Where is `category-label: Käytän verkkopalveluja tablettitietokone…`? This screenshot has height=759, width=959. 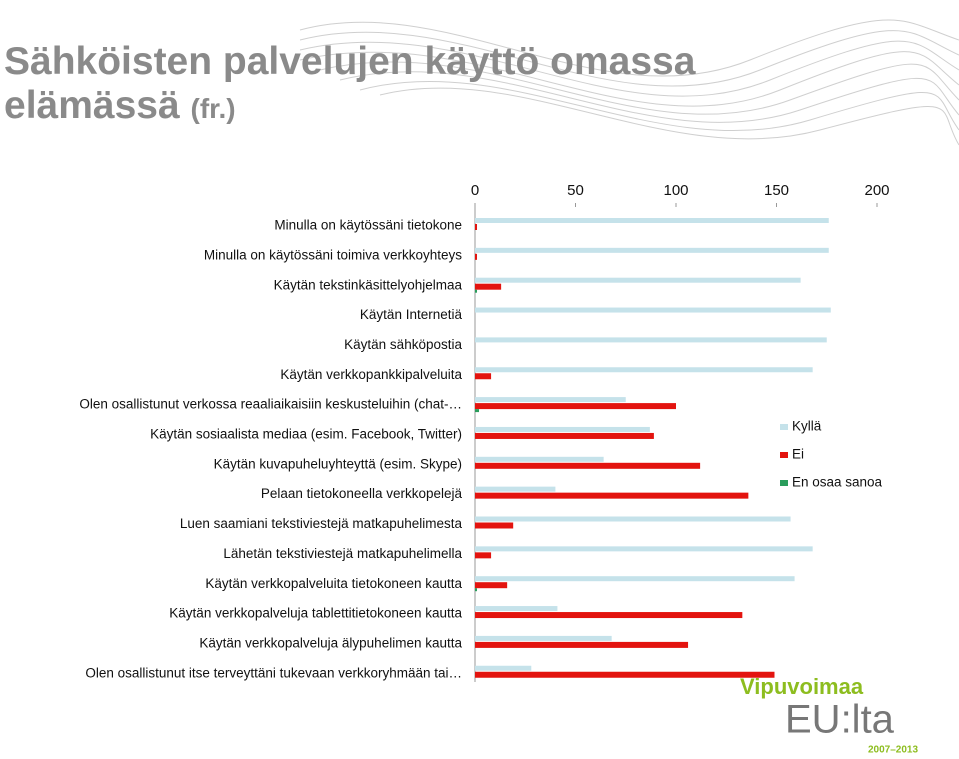
category-label: Käytän verkkopalveluja tablettitietokone… is located at coordinates (315, 613).